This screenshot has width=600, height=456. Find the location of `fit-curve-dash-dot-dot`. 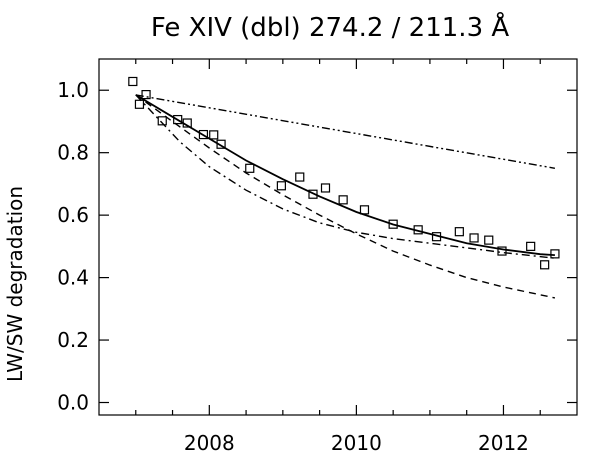

fit-curve-dash-dot-dot is located at coordinates (345, 131).